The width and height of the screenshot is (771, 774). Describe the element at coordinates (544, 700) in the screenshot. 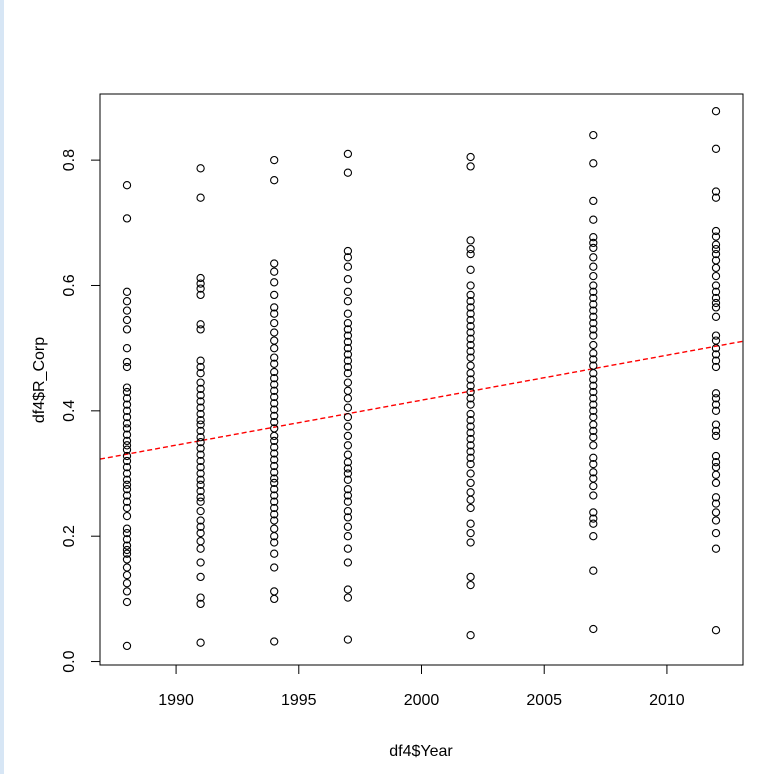

I see `x-tick-label: 2005` at that location.